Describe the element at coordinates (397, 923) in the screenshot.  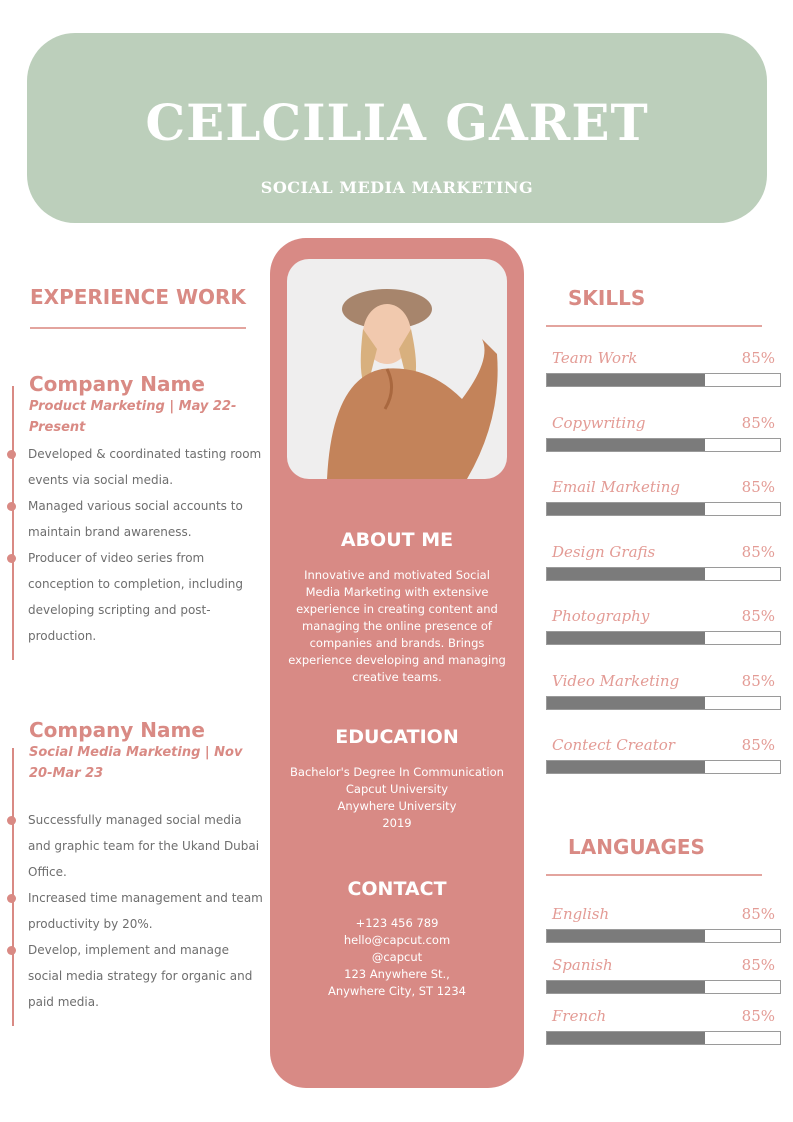
I see `phone: +123 456 789` at that location.